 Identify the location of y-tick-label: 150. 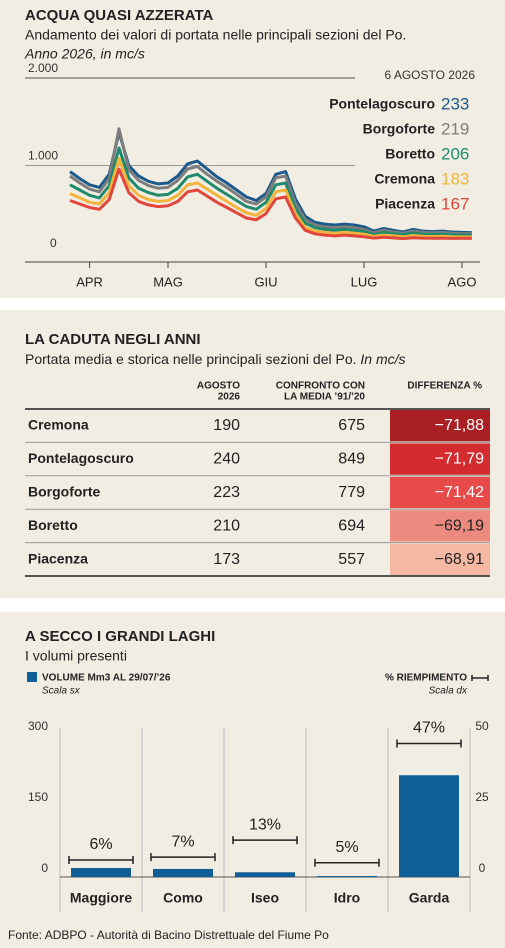
(38, 797).